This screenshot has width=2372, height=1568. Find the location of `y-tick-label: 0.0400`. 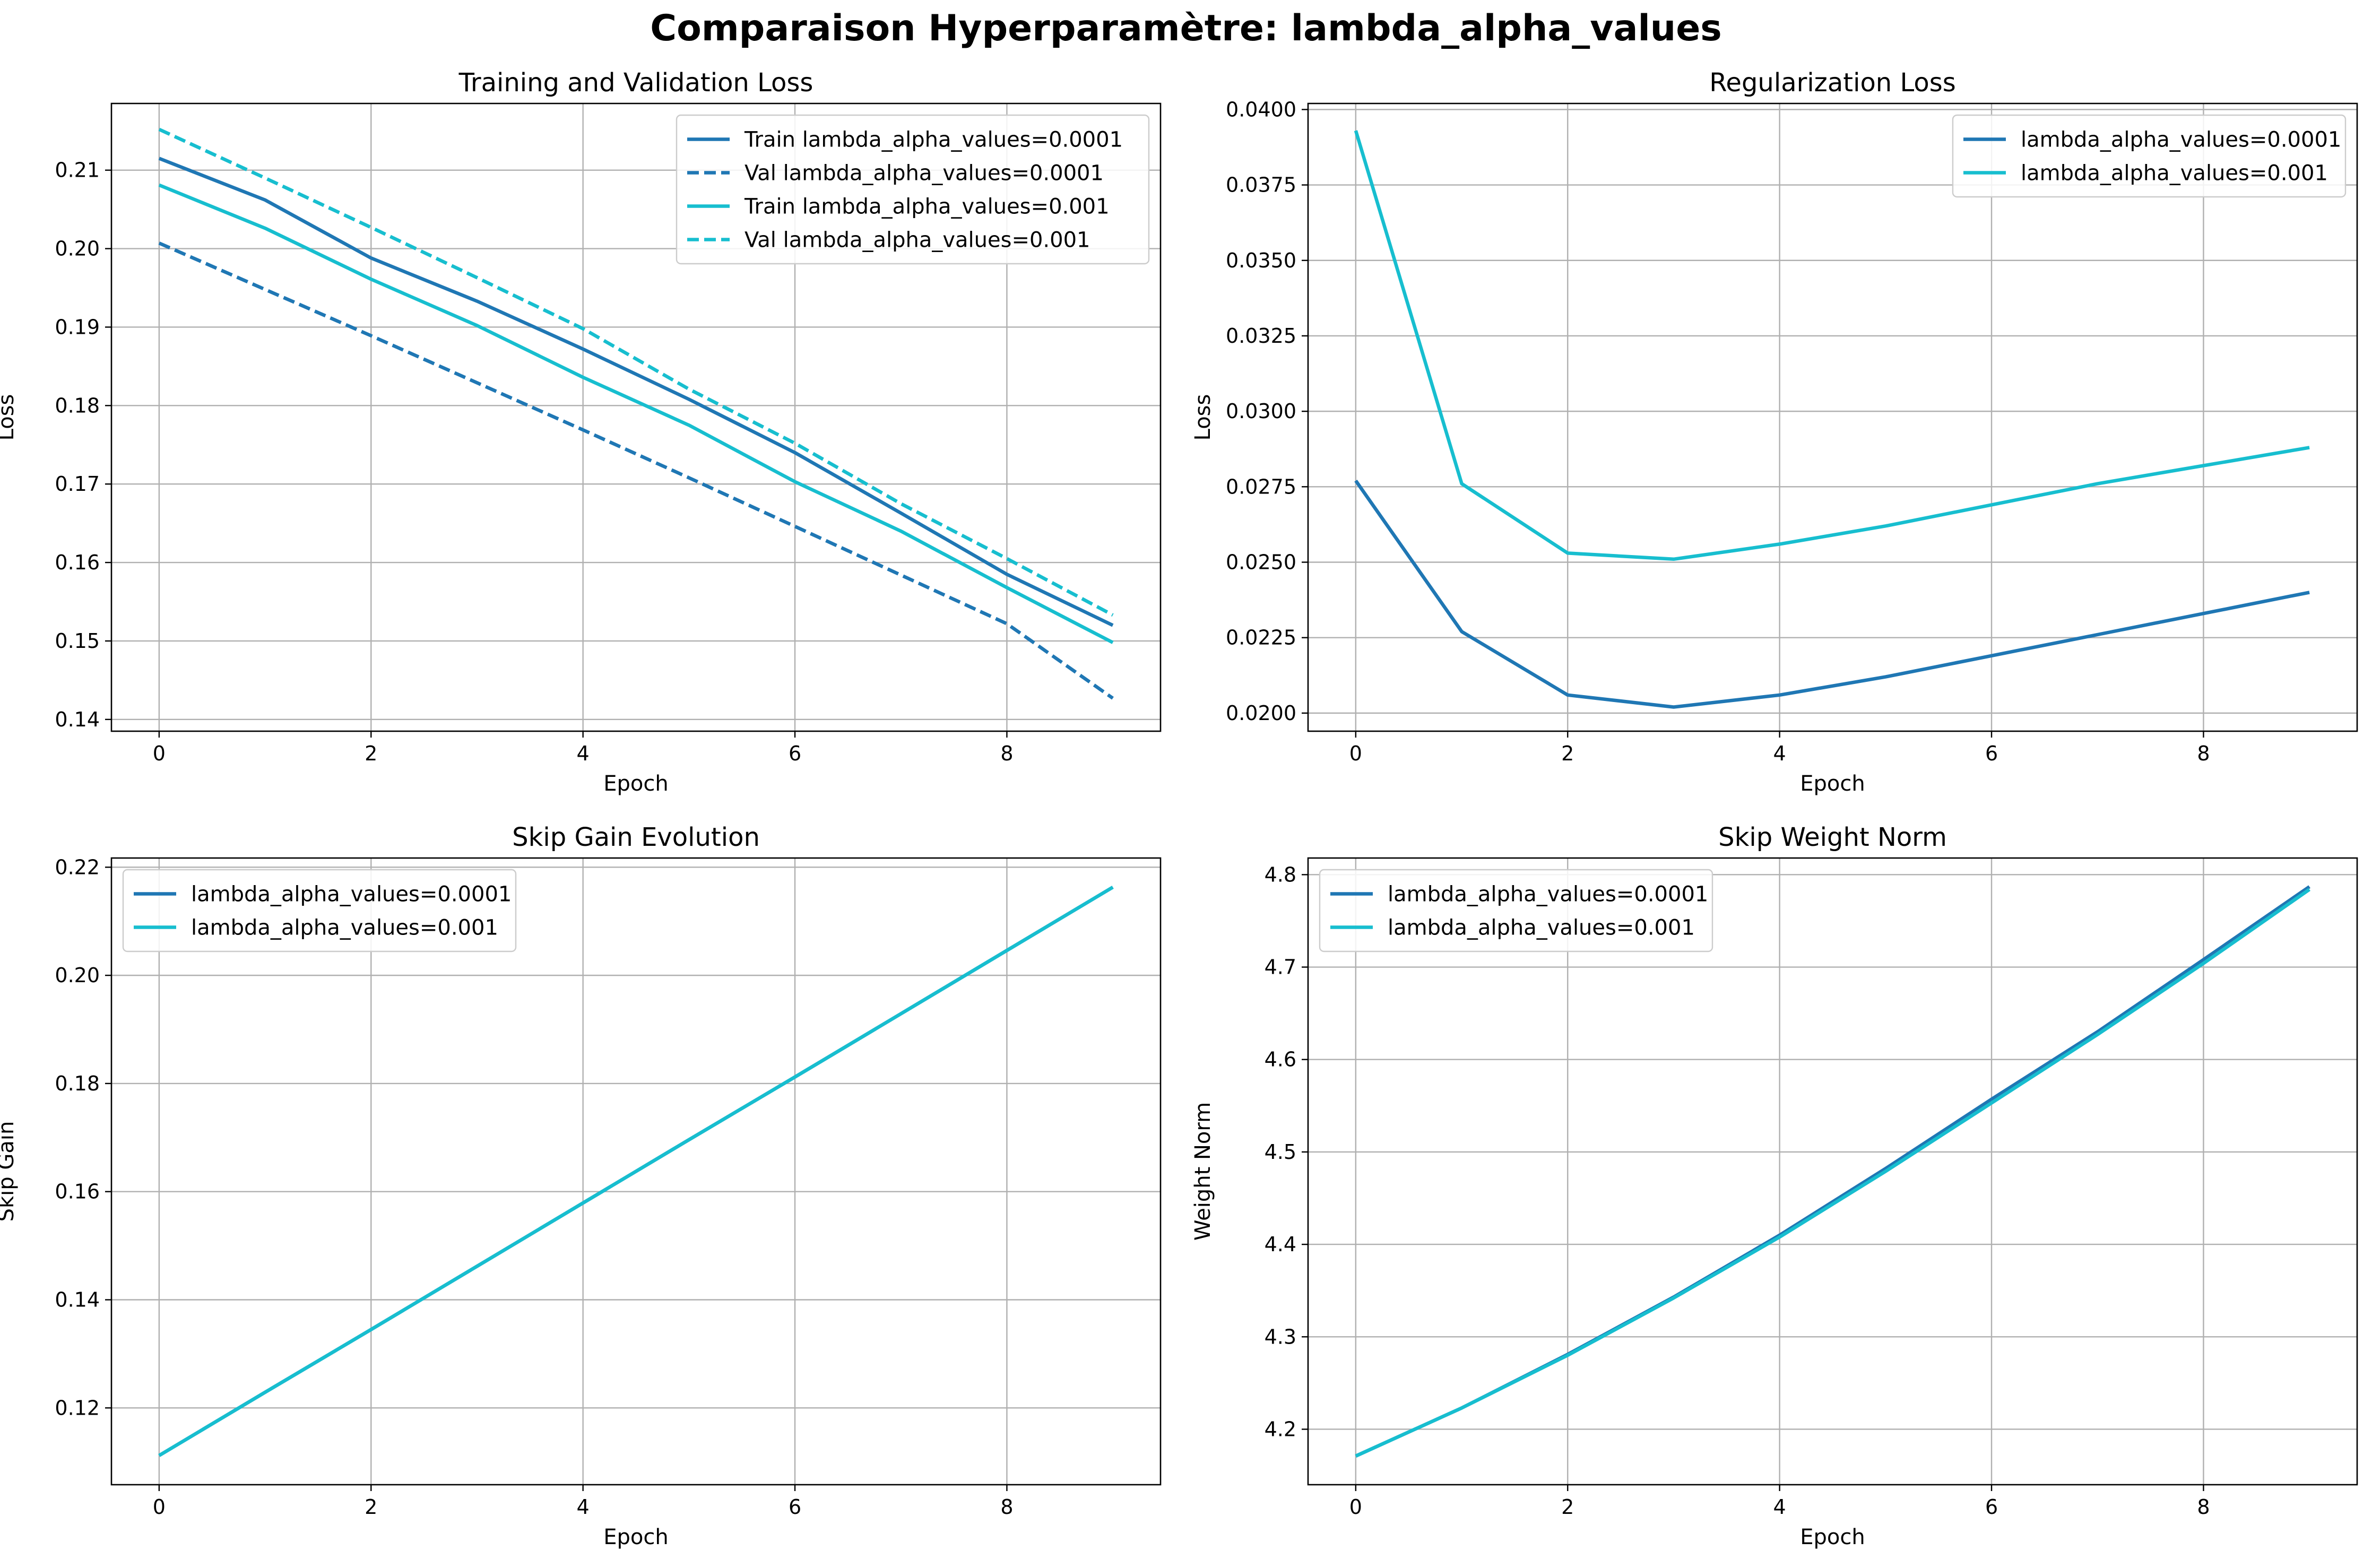

y-tick-label: 0.0400 is located at coordinates (1261, 109).